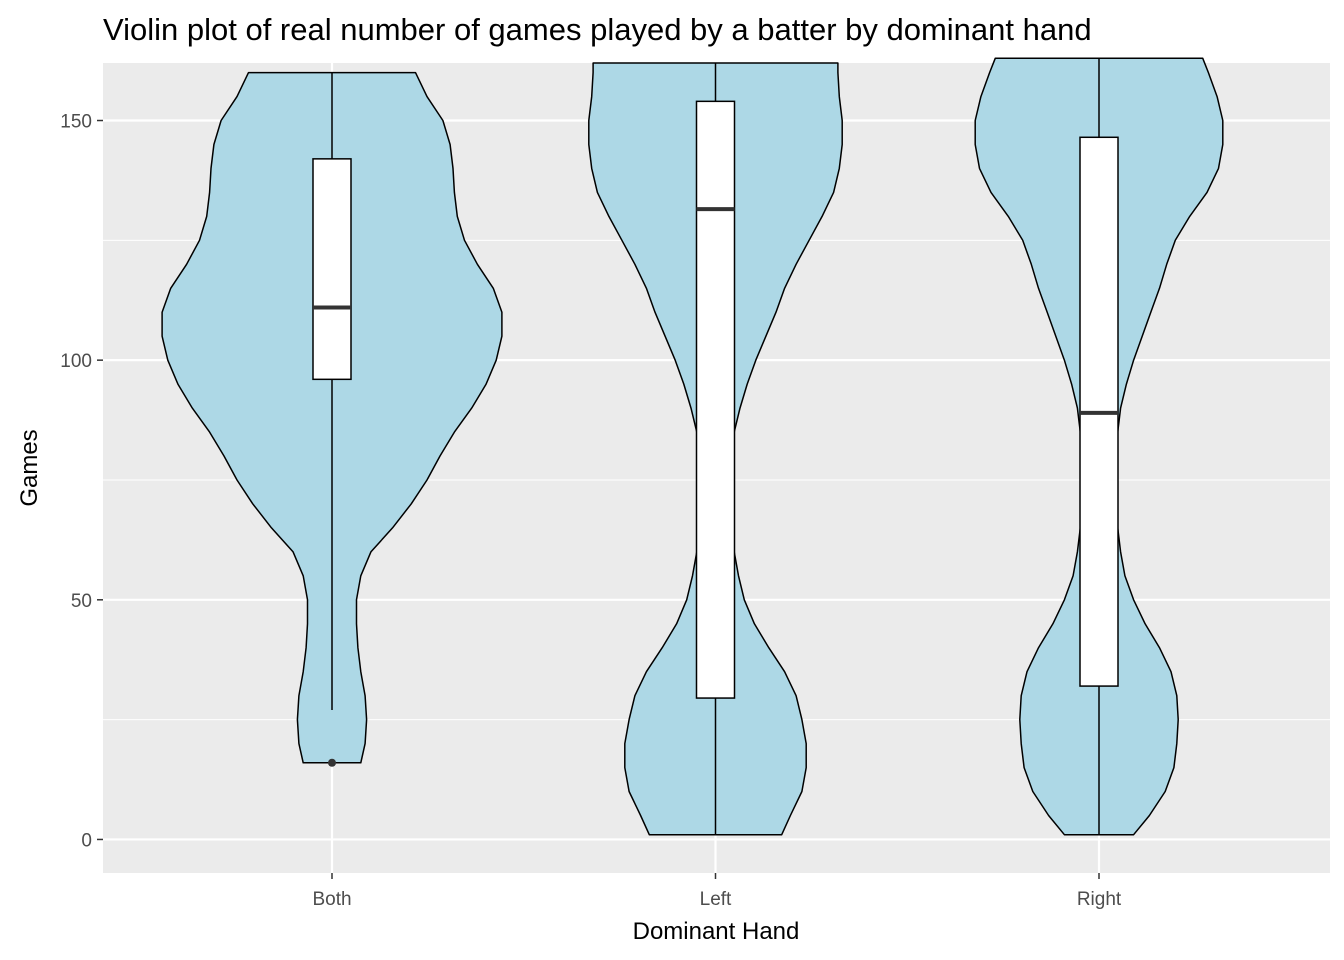 The height and width of the screenshot is (960, 1344). Describe the element at coordinates (76, 361) in the screenshot. I see `y-tick-label: 100` at that location.